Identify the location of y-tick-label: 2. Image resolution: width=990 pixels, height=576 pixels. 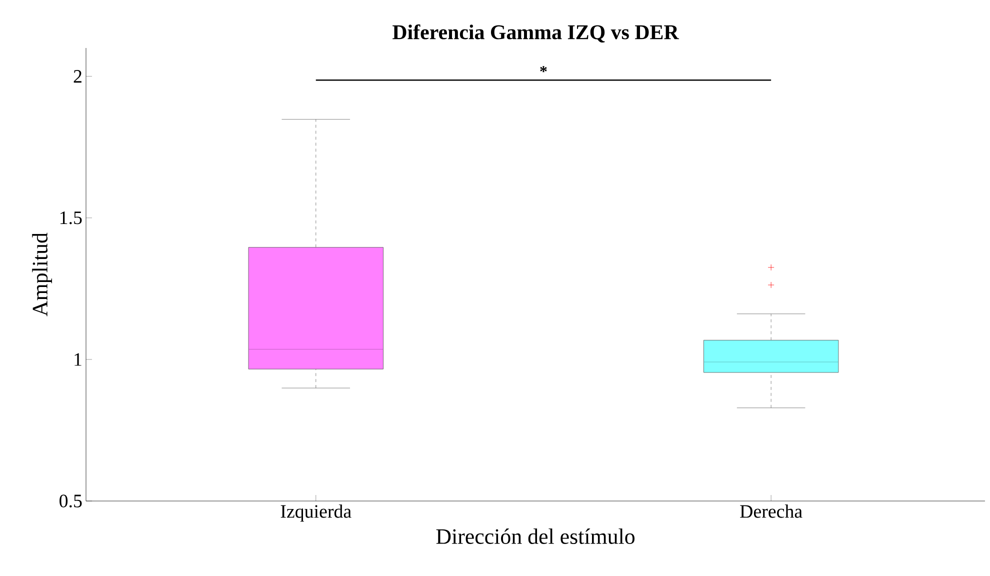
(78, 76).